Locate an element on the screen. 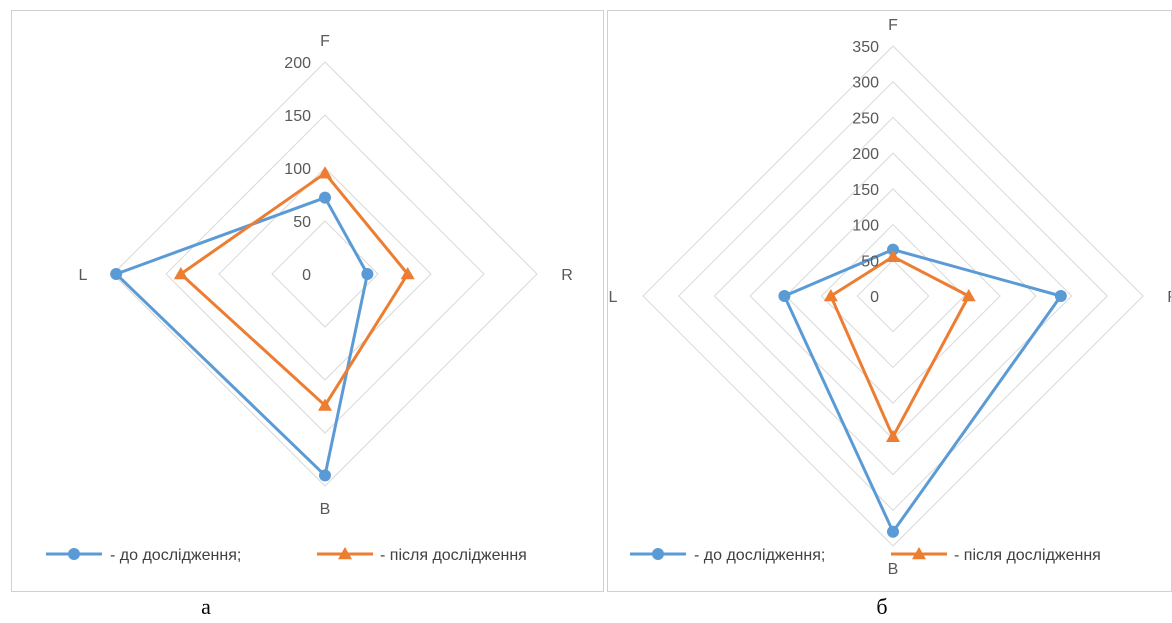  panel-label-b: б is located at coordinates (882, 606).